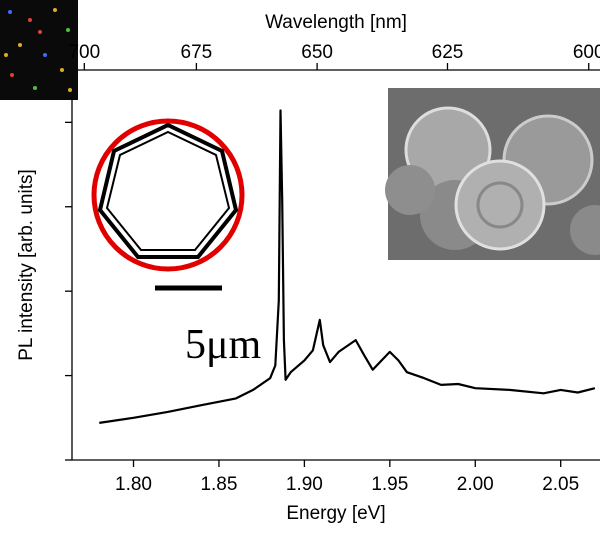 The width and height of the screenshot is (600, 539). I want to click on ring, so click(168, 195).